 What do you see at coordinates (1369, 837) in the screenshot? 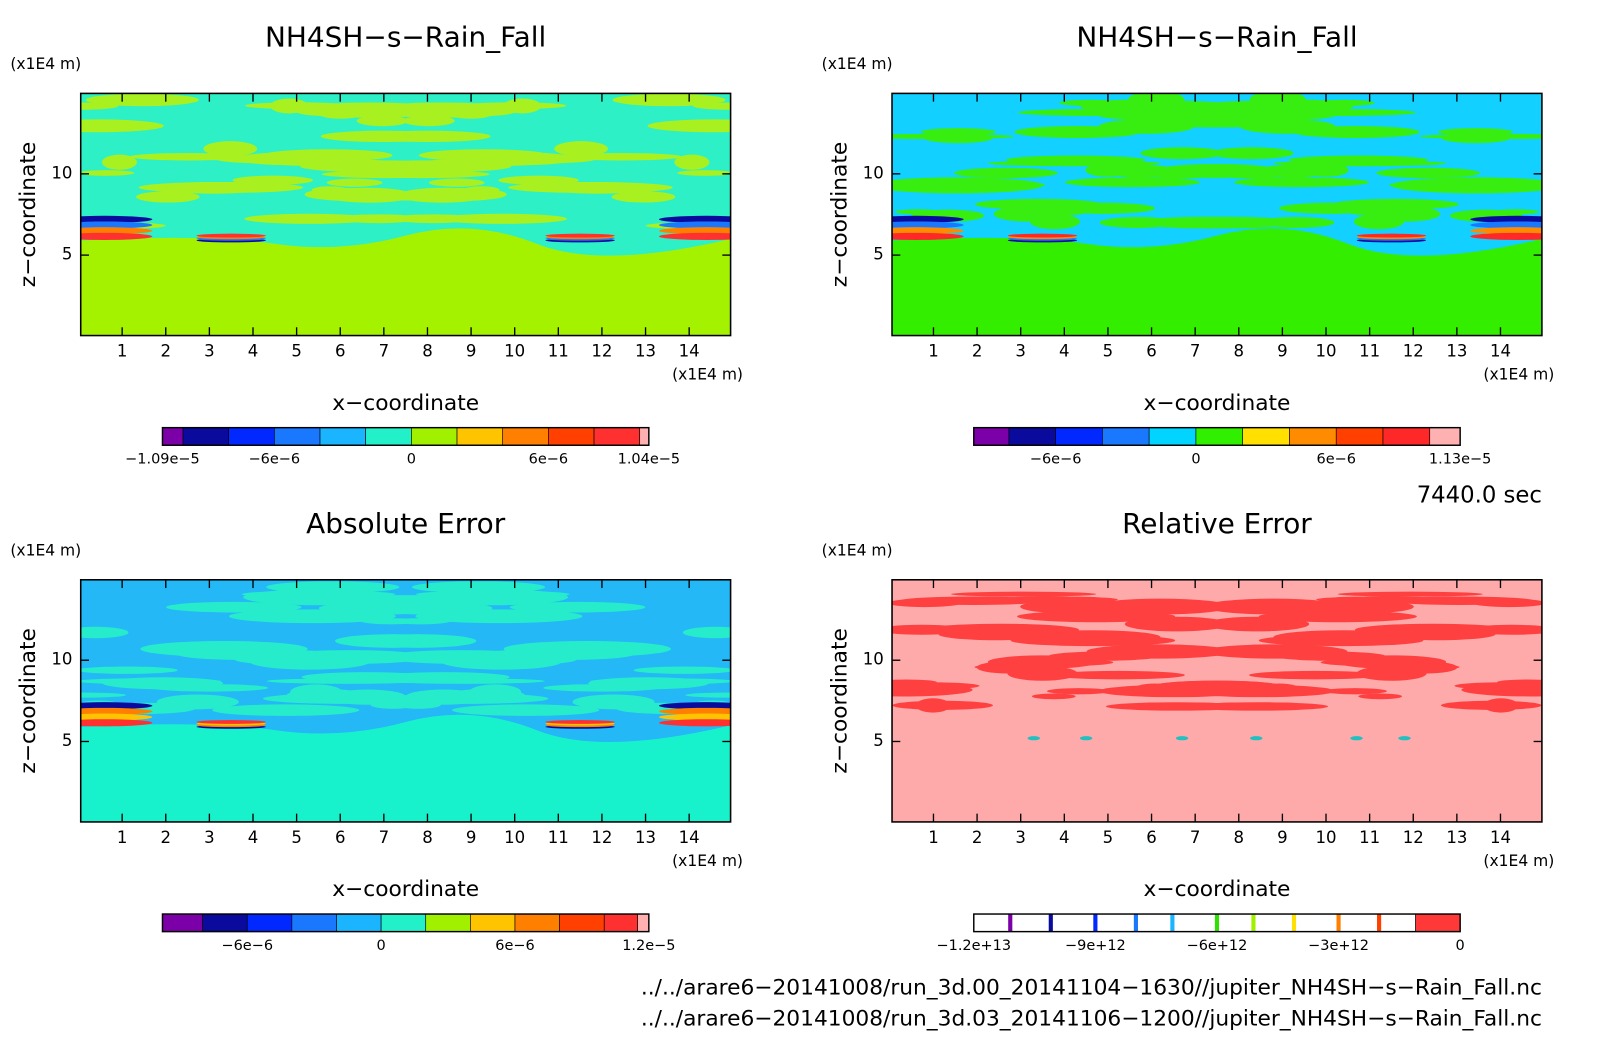
I see `x-tick-label: 11` at bounding box center [1369, 837].